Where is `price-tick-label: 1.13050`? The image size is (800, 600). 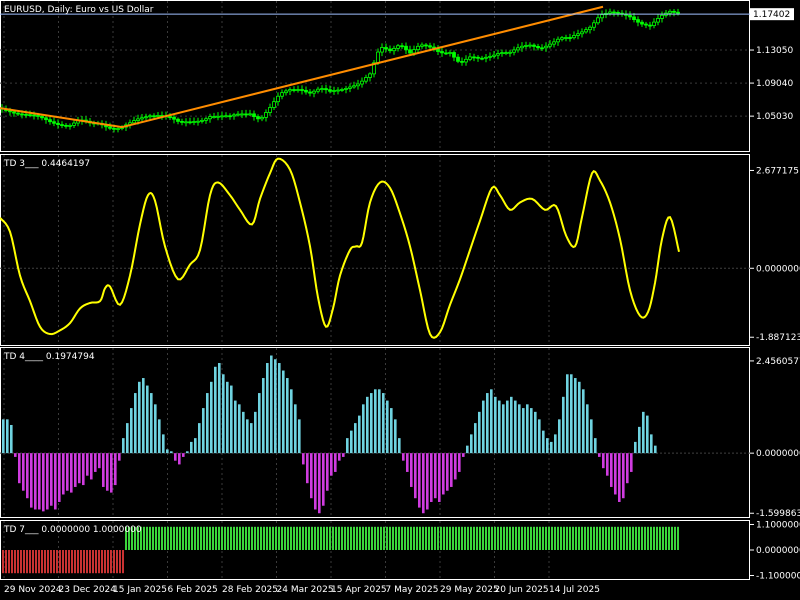 price-tick-label: 1.13050 is located at coordinates (774, 51).